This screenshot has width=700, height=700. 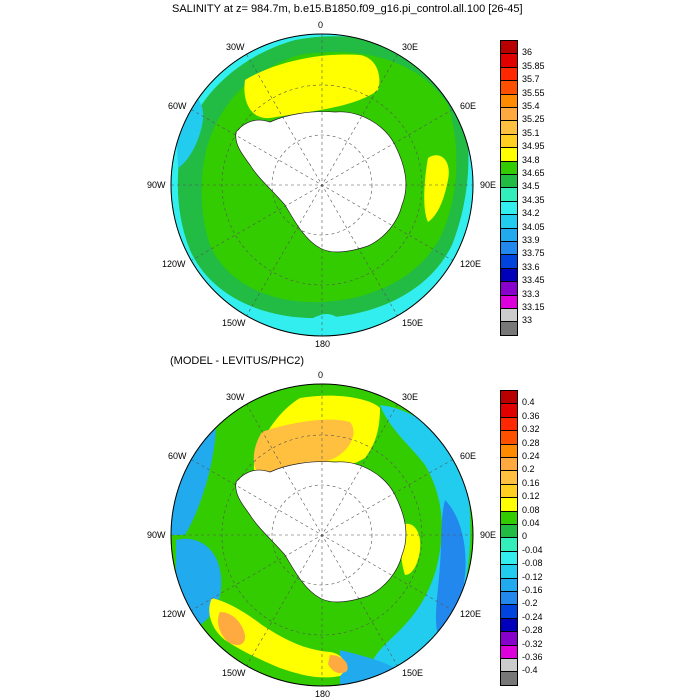 What do you see at coordinates (527, 52) in the screenshot?
I see `colorbar-tick-label: 36` at bounding box center [527, 52].